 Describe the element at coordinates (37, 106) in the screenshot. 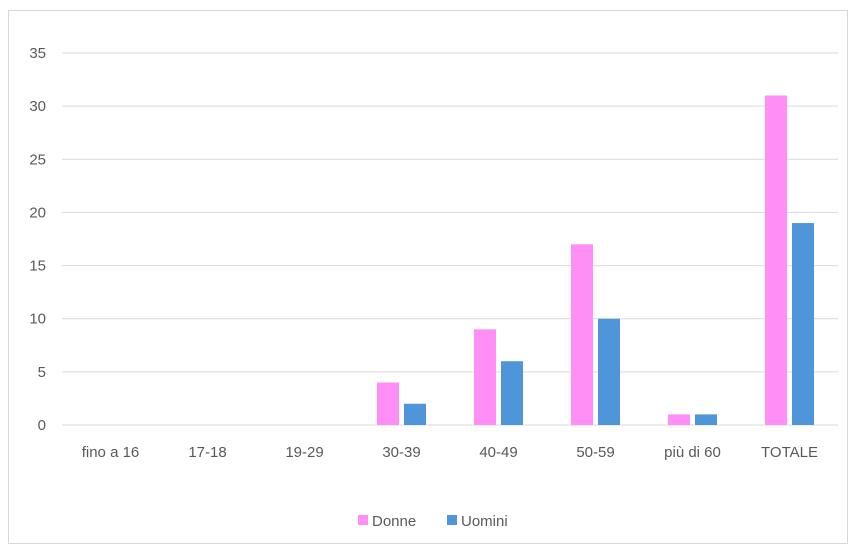

I see `y-tick-label: 30` at that location.